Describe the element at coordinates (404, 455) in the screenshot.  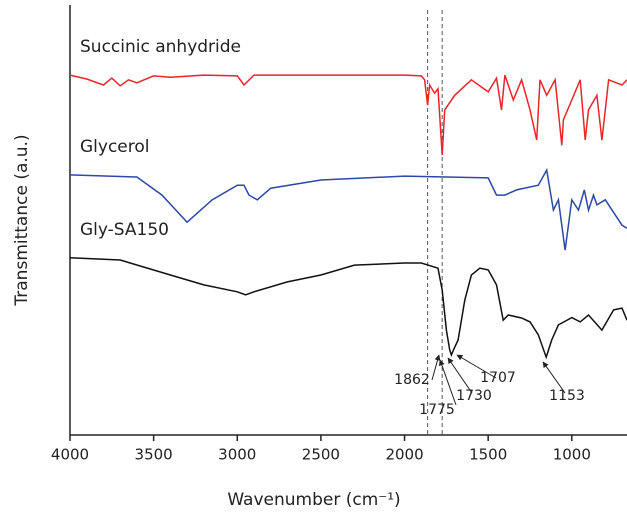
I see `x-tick-label: 2000` at that location.